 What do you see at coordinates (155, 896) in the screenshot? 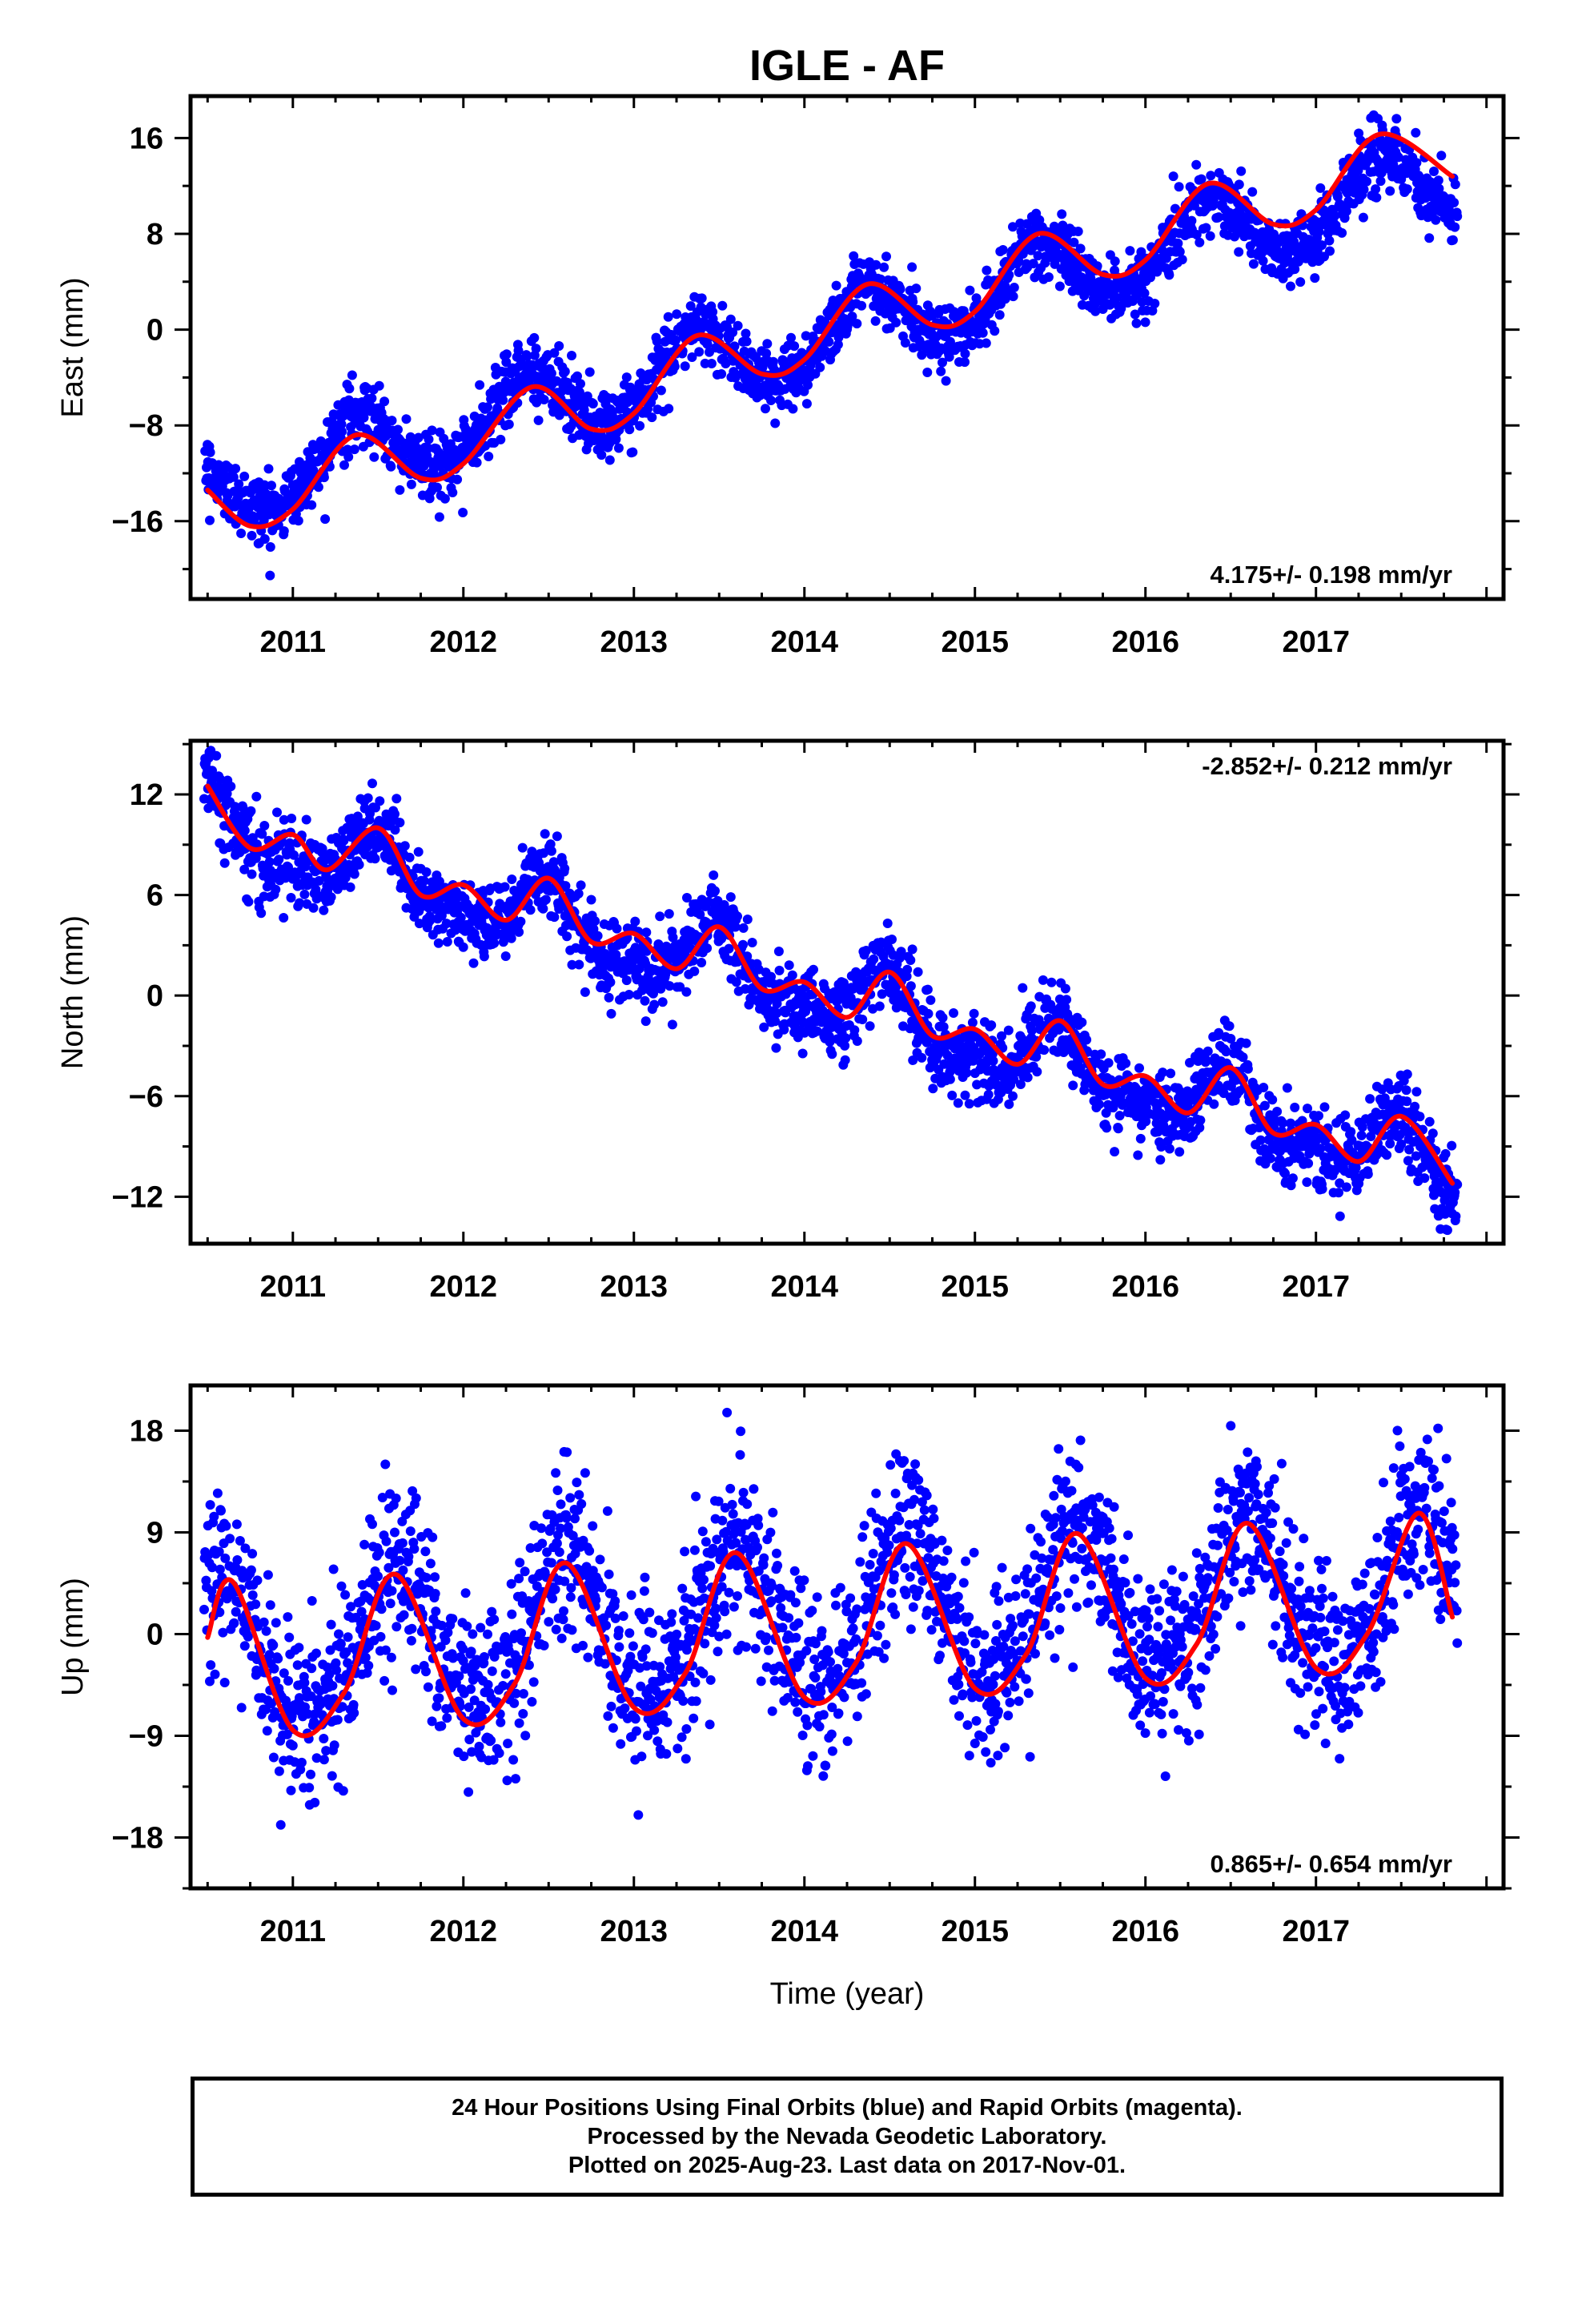
I see `y-tick-label: 6` at bounding box center [155, 896].